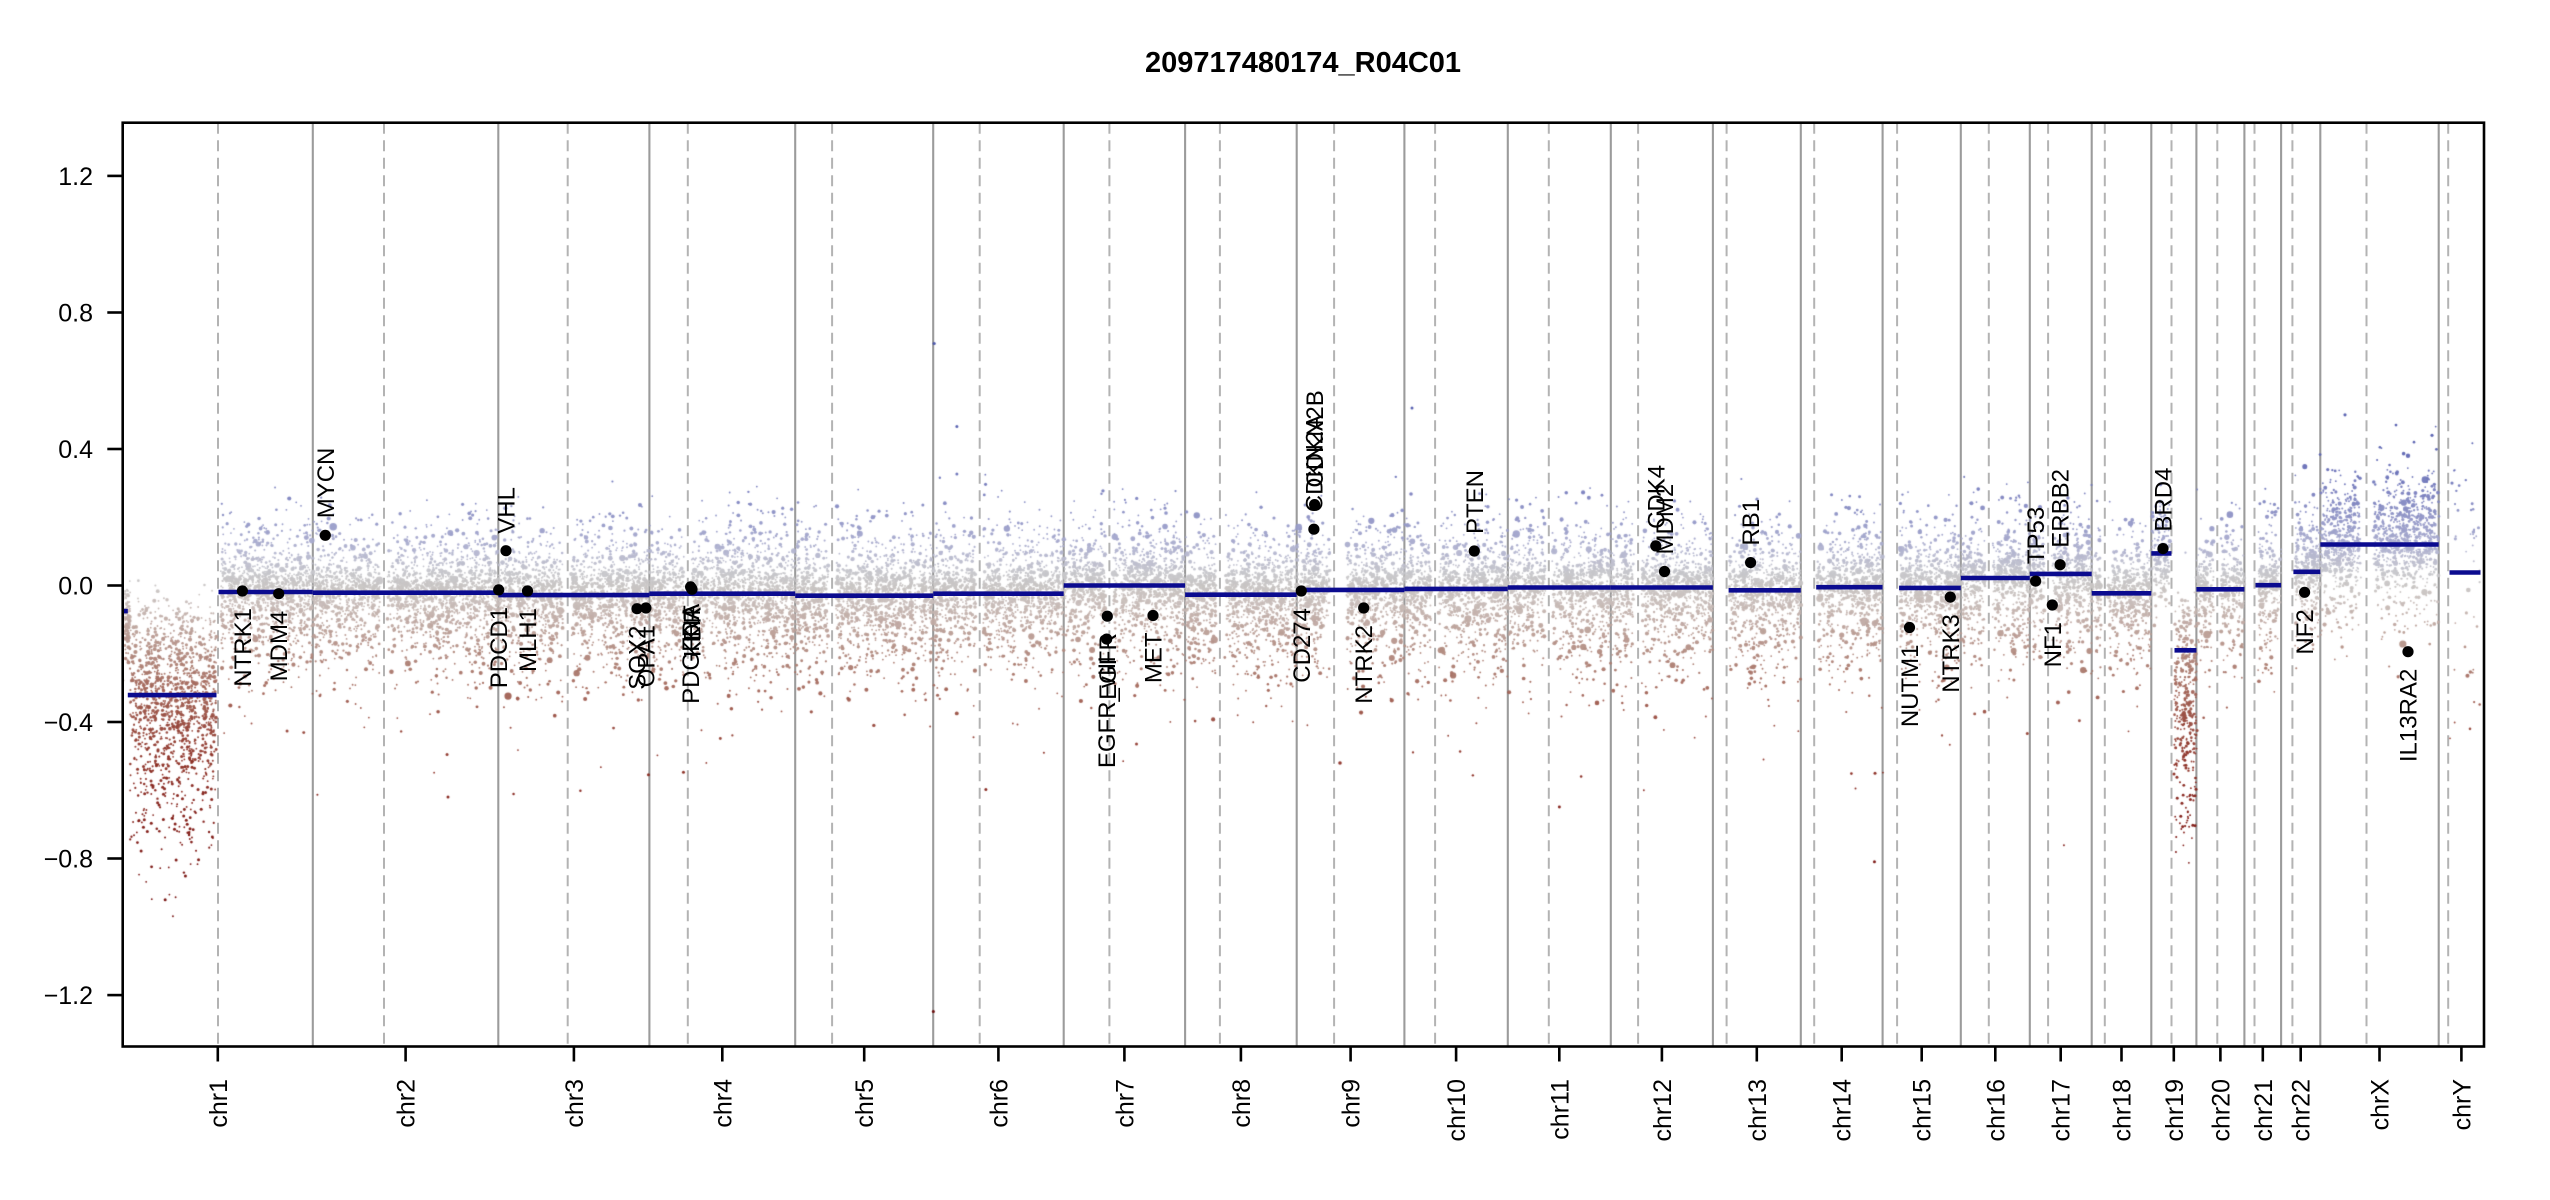 This screenshot has height=1200, width=2550. I want to click on svg-text: TP53, so click(2036, 535).